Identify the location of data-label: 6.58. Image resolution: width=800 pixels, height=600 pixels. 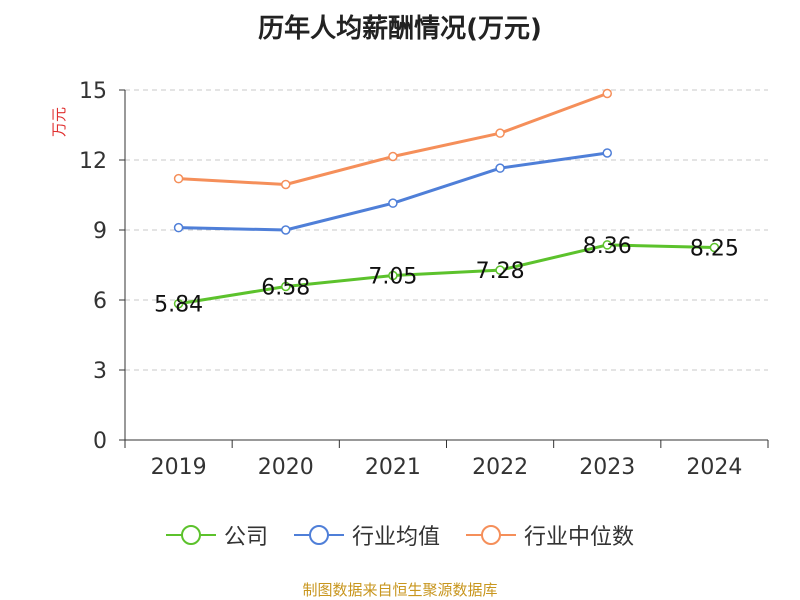
(285, 287).